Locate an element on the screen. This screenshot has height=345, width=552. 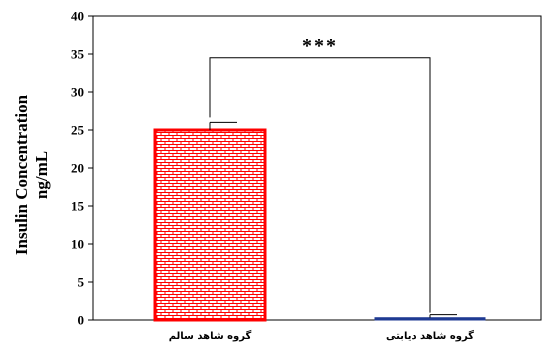
y-tick-label-6: 30 is located at coordinates (77, 92).